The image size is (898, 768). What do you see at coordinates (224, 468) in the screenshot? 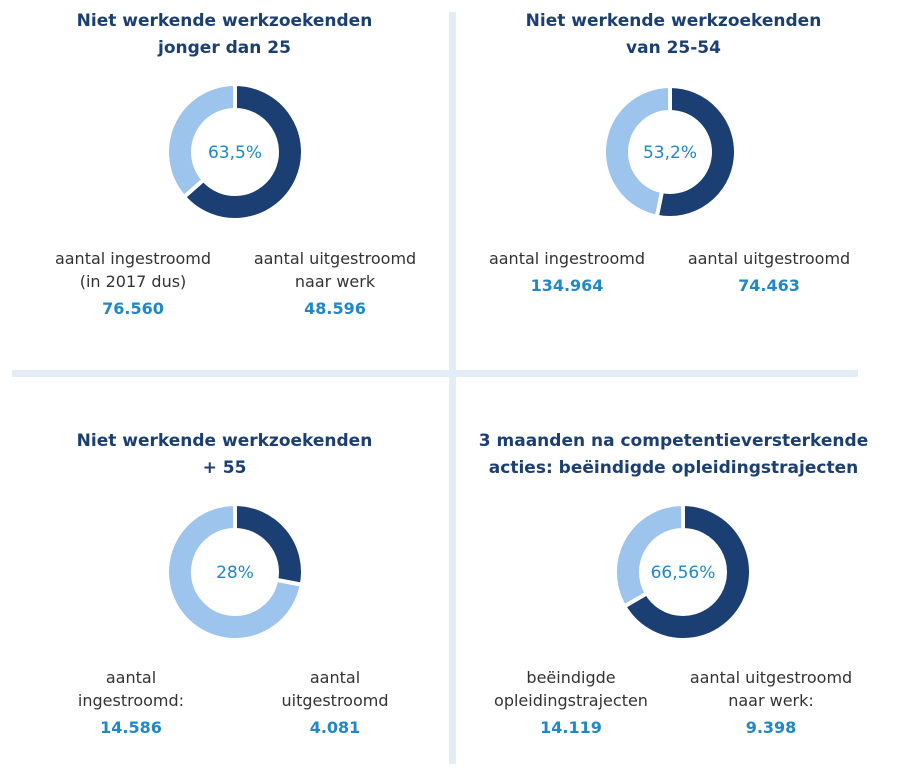
I see `chart-title-line: + 55` at bounding box center [224, 468].